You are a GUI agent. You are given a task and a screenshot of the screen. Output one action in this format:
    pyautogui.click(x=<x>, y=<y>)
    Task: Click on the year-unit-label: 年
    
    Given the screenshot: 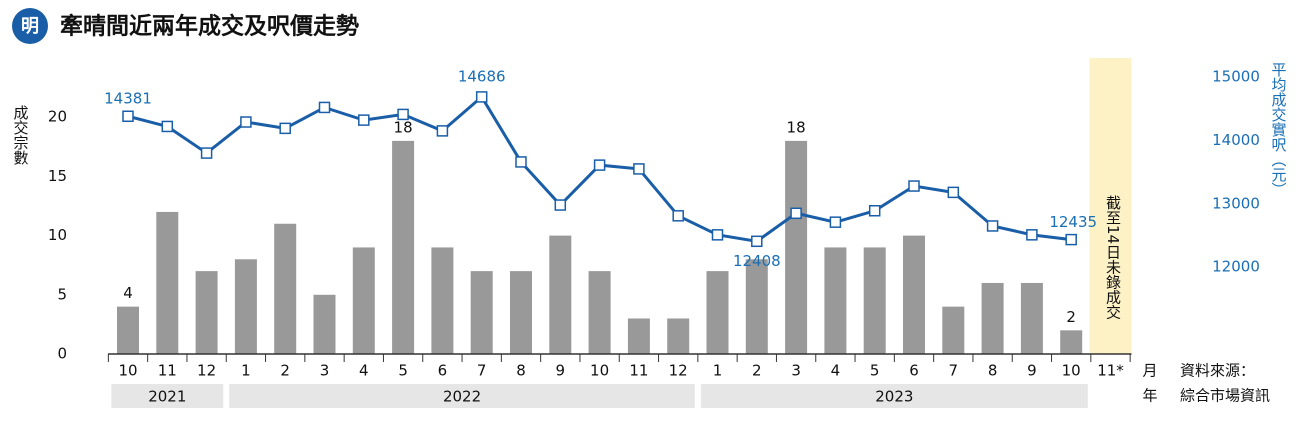 What is the action you would take?
    pyautogui.click(x=1149, y=396)
    